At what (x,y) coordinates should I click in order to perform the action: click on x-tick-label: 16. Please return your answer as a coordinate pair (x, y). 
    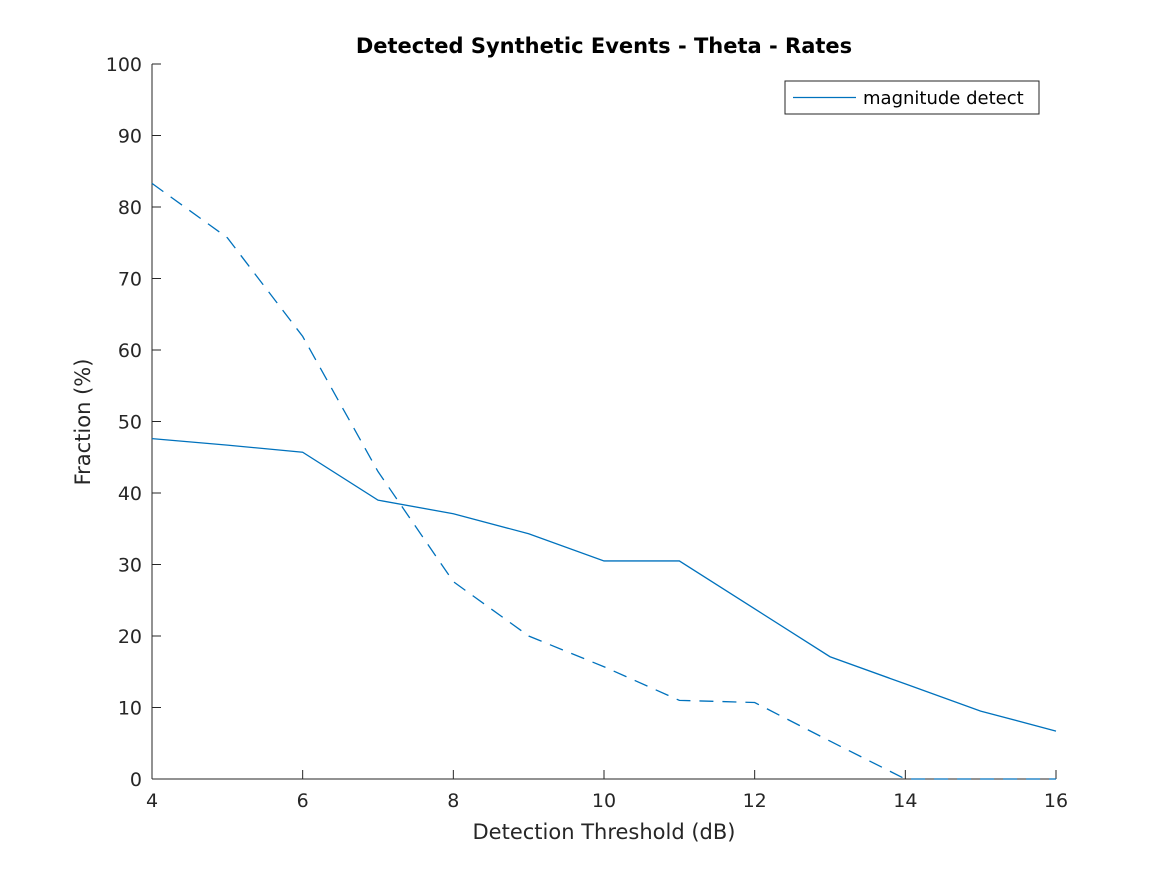
    Looking at the image, I should click on (1056, 801).